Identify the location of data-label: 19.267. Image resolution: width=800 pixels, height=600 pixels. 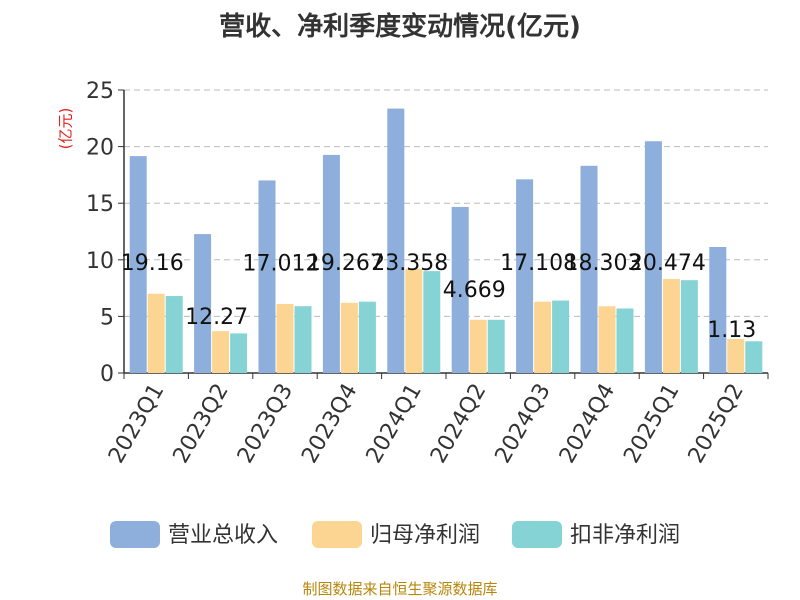
(345, 263).